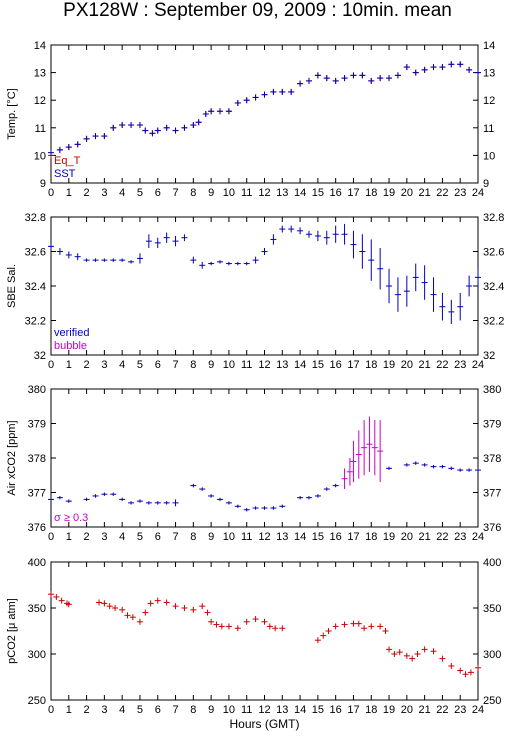 The image size is (515, 739). What do you see at coordinates (300, 365) in the screenshot?
I see `x-tick-label: 14` at bounding box center [300, 365].